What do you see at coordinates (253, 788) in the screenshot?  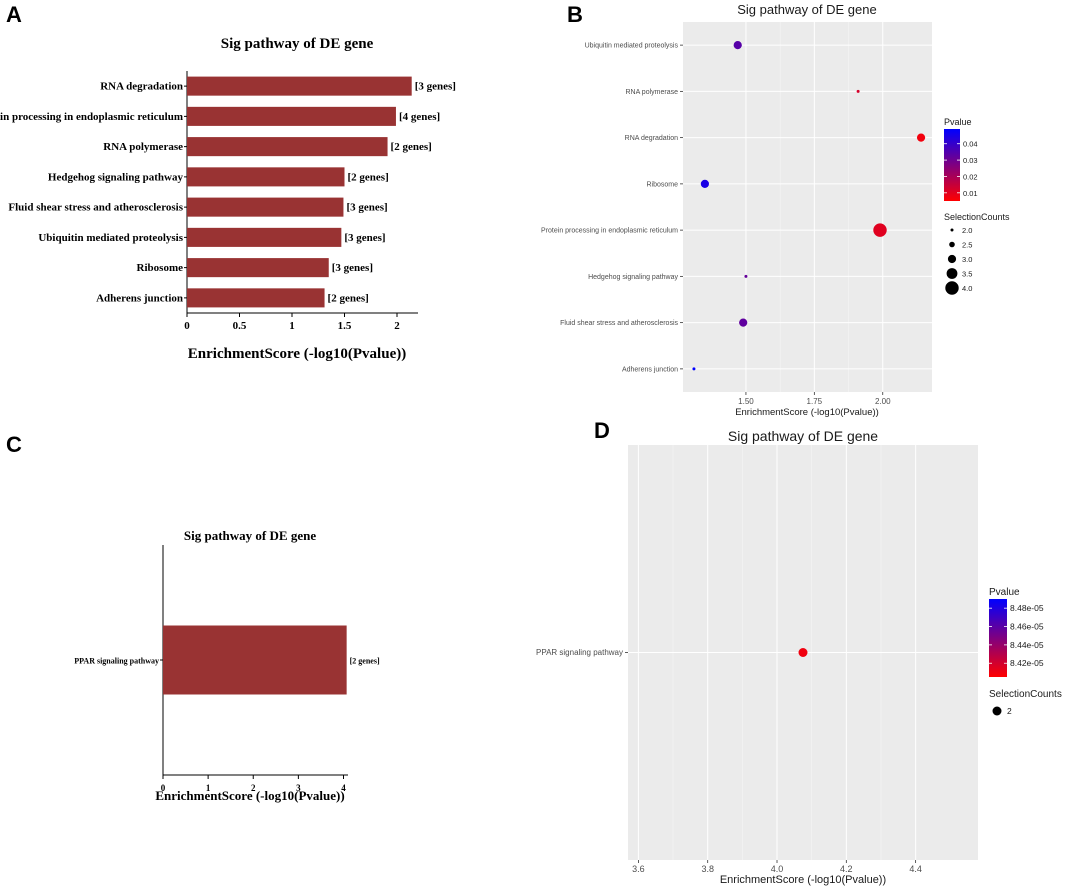 I see `x-tick-label: 2` at bounding box center [253, 788].